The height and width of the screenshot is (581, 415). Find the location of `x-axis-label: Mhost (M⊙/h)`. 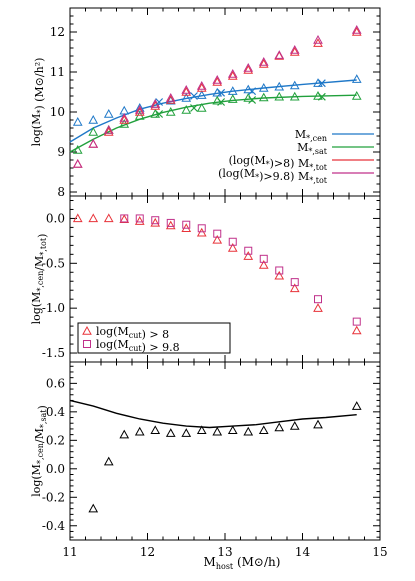

x-axis-label: Mhost (M⊙/h) is located at coordinates (242, 563).